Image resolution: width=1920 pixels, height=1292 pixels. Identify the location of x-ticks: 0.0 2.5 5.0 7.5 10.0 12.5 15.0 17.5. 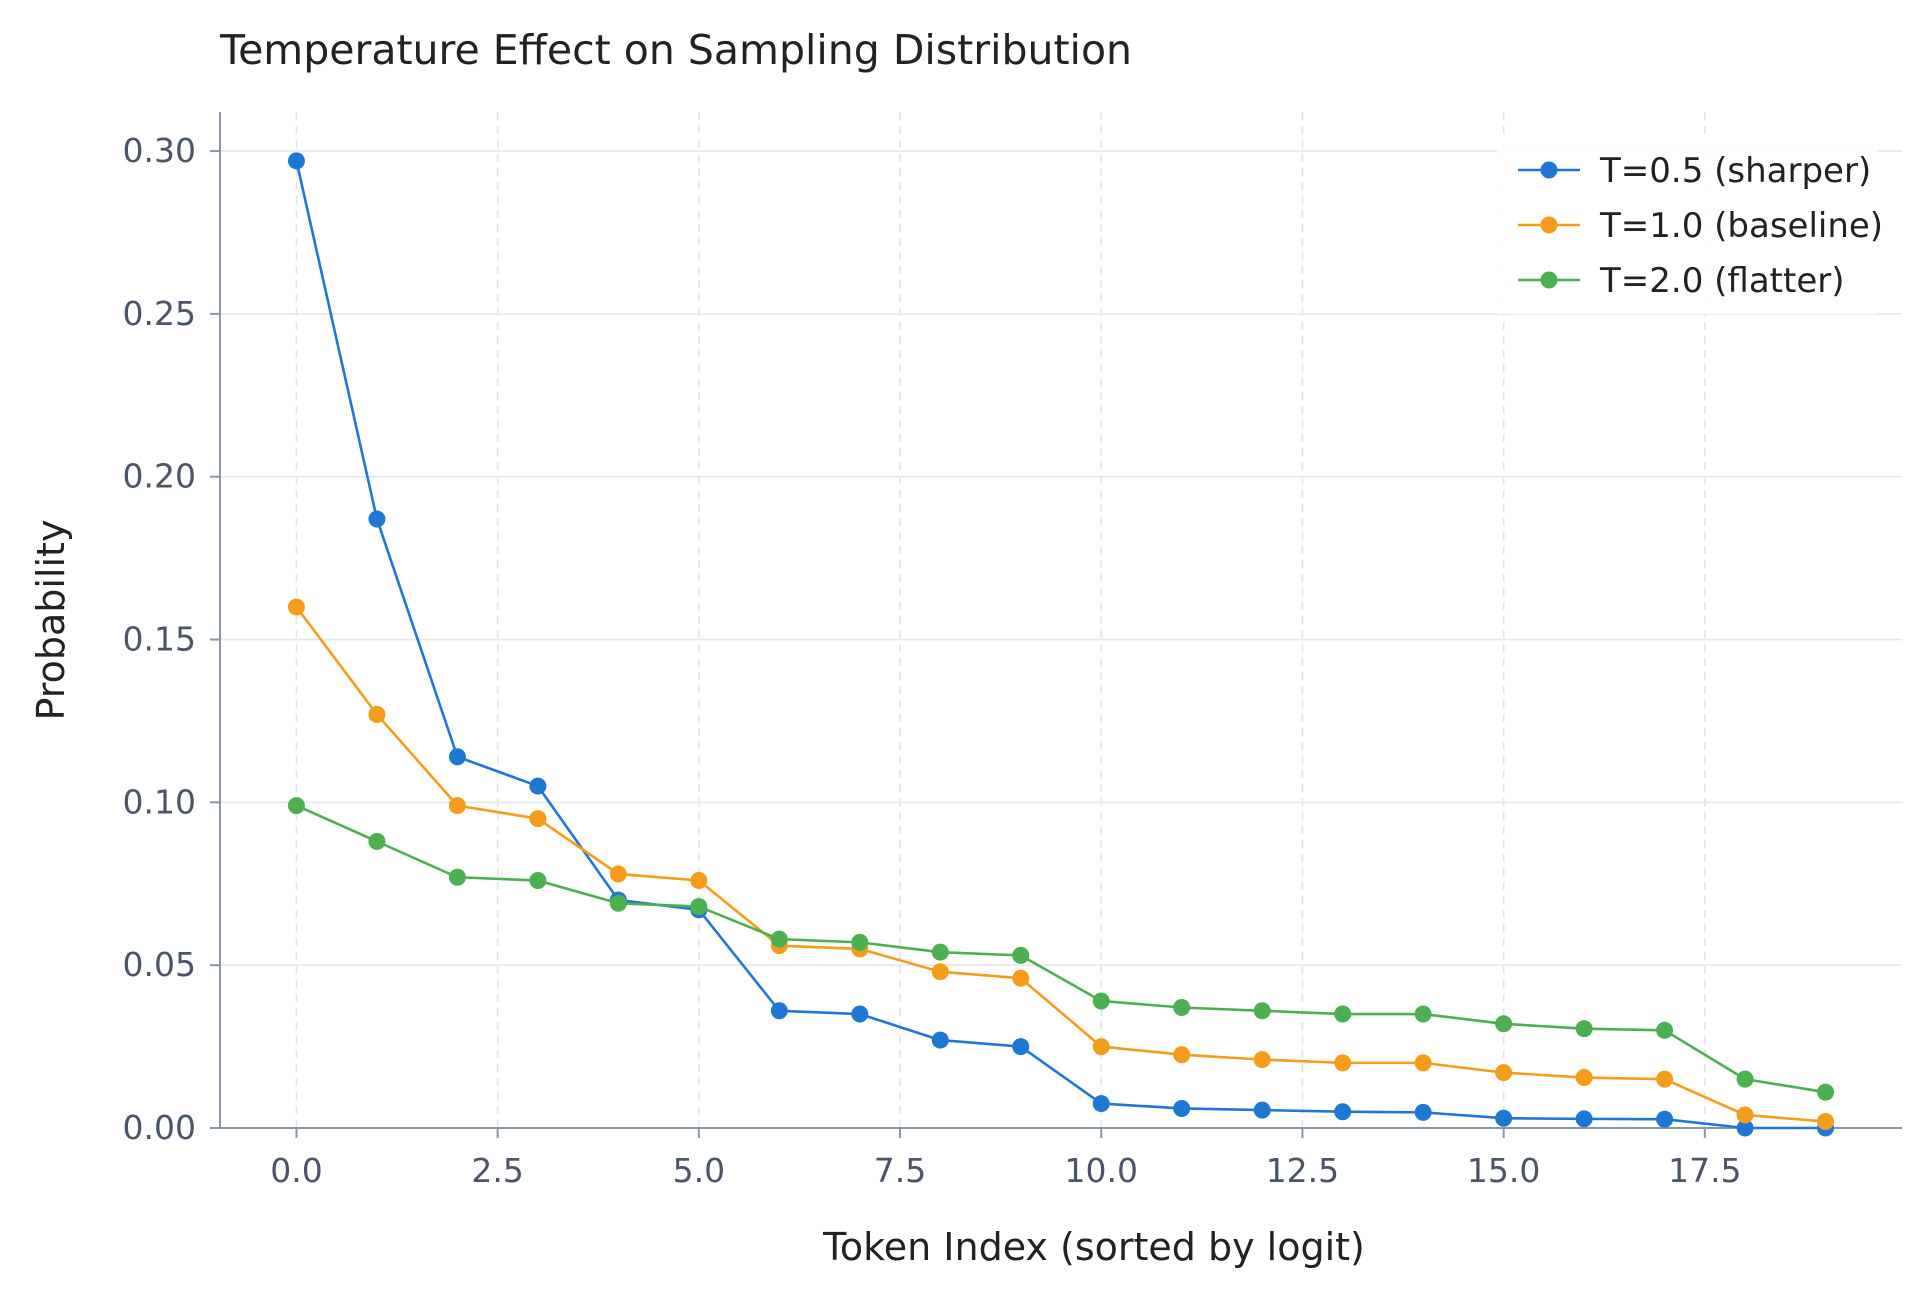
(1006, 1159).